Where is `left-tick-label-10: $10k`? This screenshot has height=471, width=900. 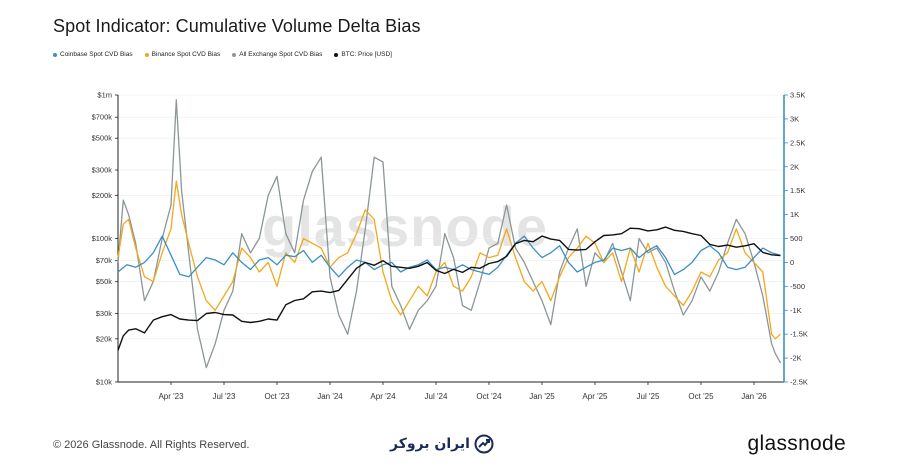 left-tick-label-10: $10k is located at coordinates (104, 382).